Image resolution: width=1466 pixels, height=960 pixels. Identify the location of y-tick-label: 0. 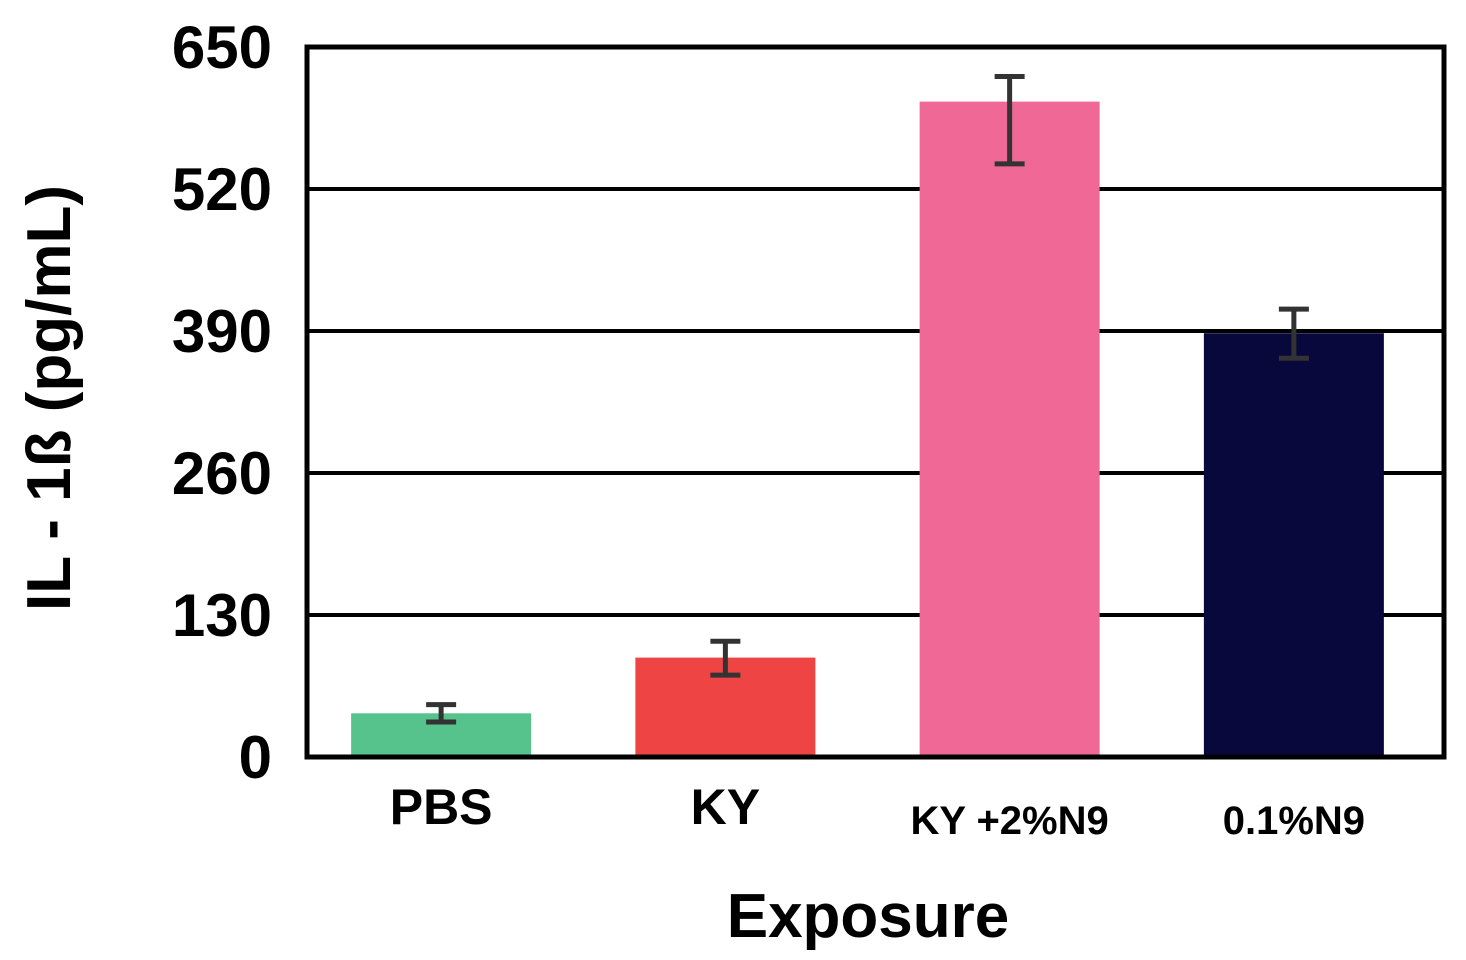
(255, 757).